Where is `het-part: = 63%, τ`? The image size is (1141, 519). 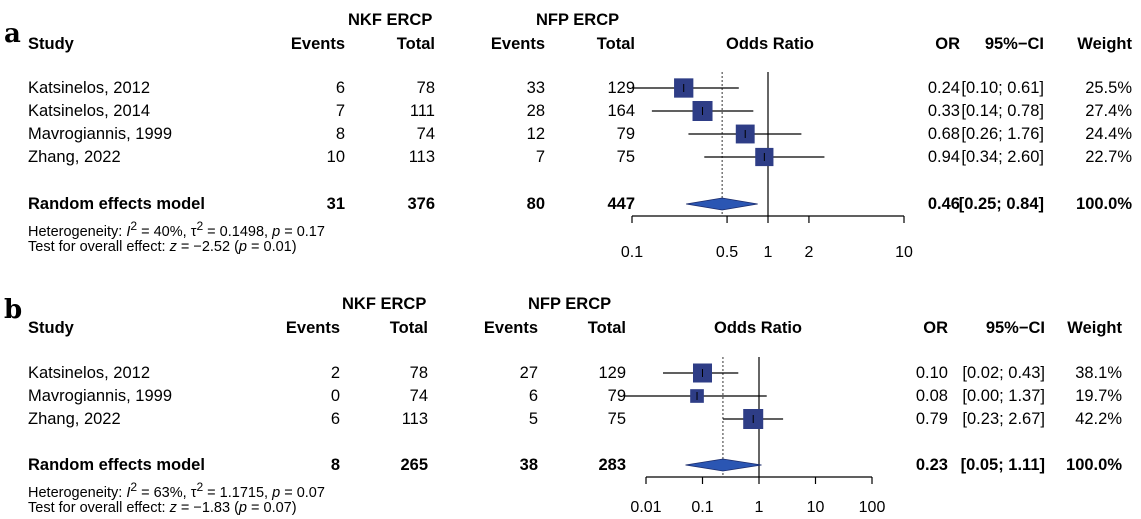
het-part: = 63%, τ is located at coordinates (167, 492).